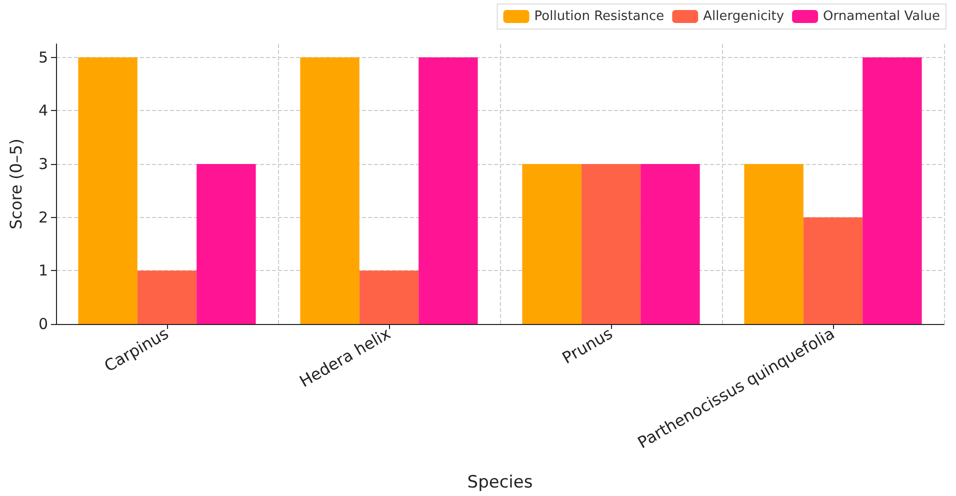  What do you see at coordinates (43, 164) in the screenshot?
I see `y-tick-label: 3` at bounding box center [43, 164].